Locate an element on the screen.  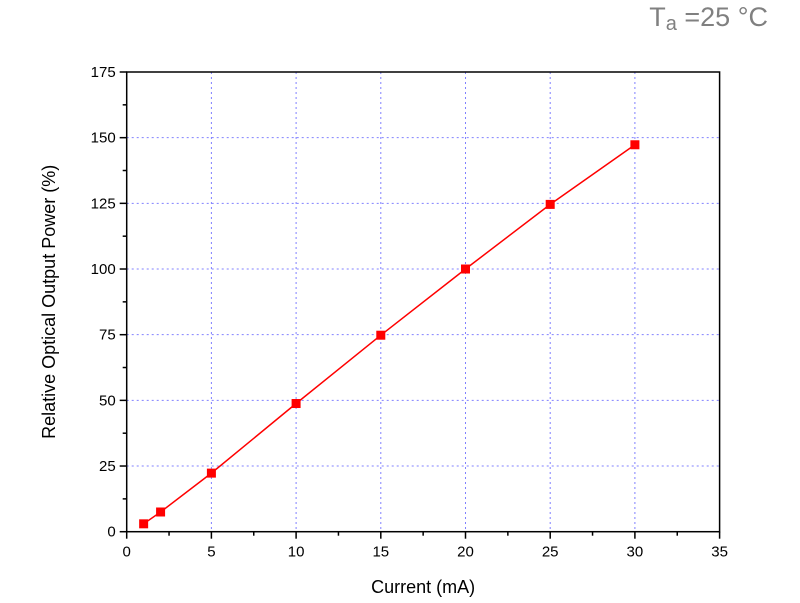
title-rest: =25 °C is located at coordinates (722, 17).